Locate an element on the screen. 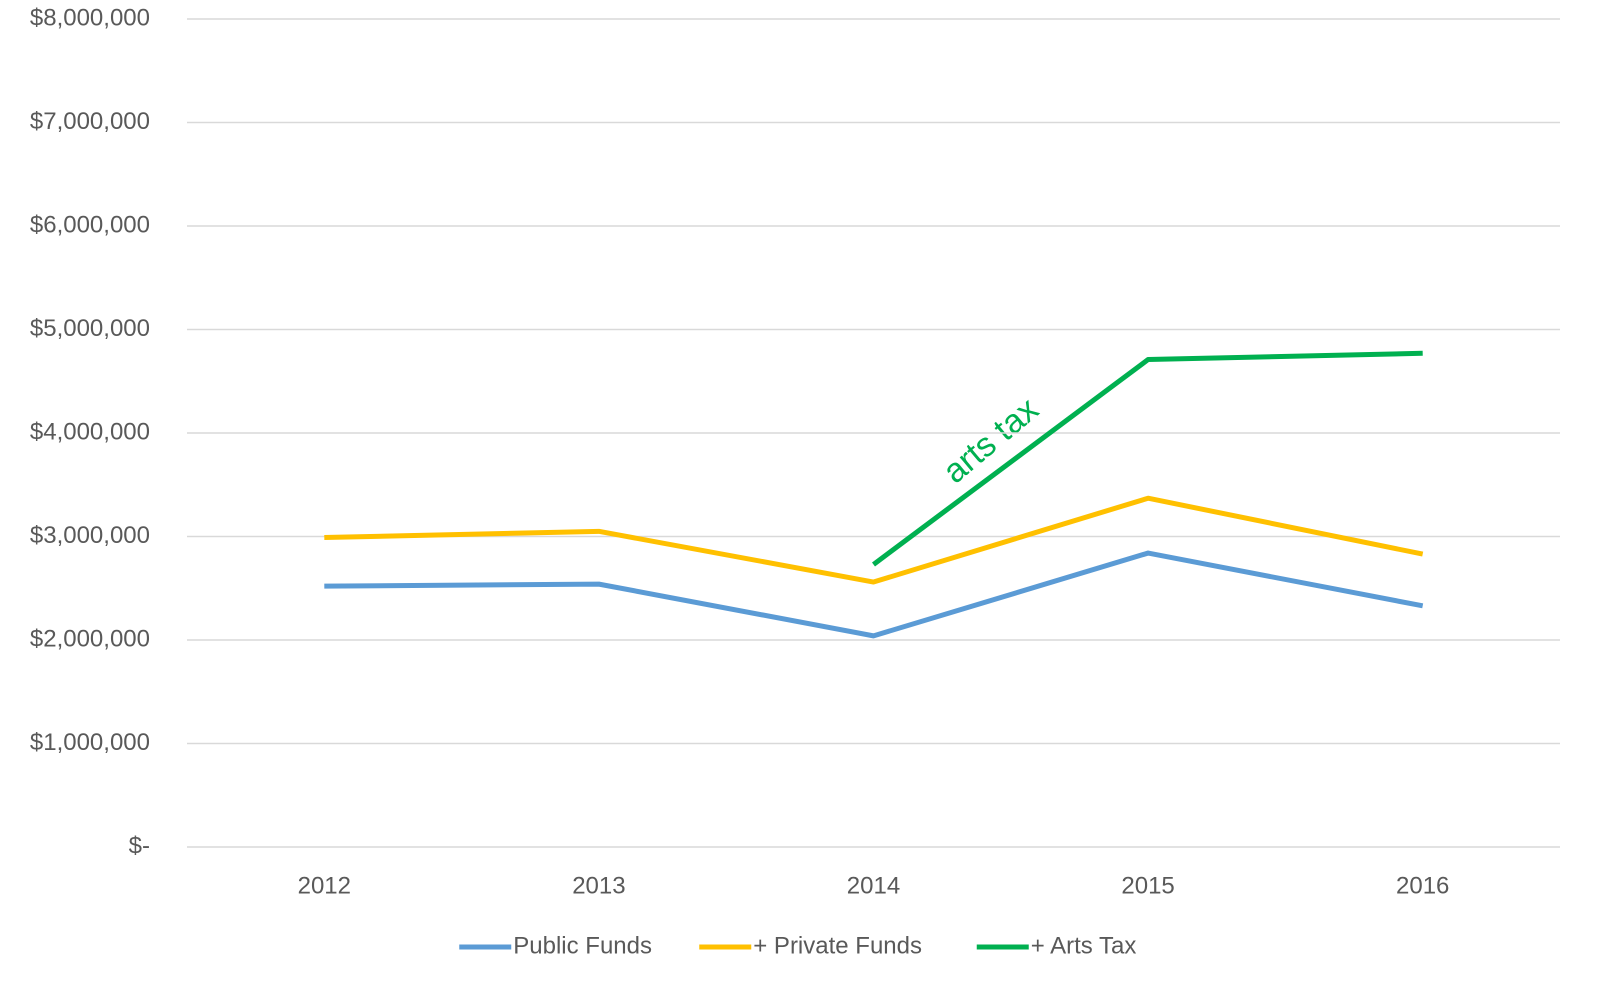 Image resolution: width=1621 pixels, height=997 pixels. y-tick-label: $2,000,000 is located at coordinates (90, 638).